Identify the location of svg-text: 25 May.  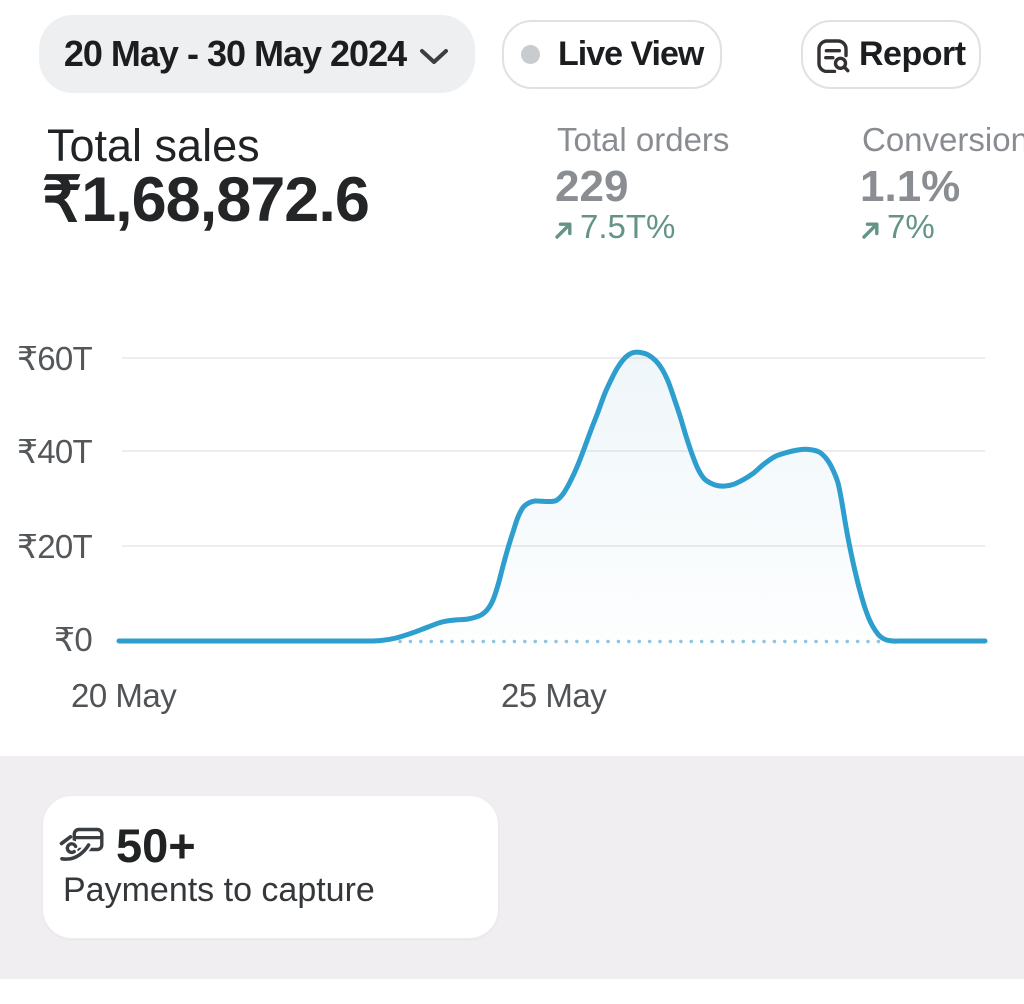
(554, 695).